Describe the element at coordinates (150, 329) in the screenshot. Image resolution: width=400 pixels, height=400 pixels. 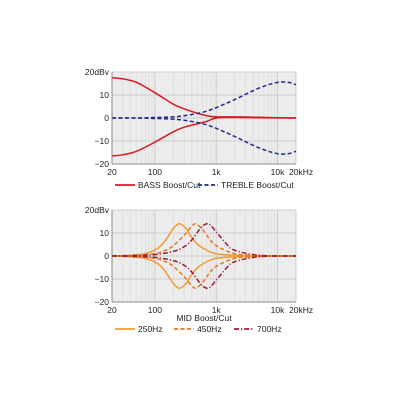
I see `legend-label: 250Hz` at that location.